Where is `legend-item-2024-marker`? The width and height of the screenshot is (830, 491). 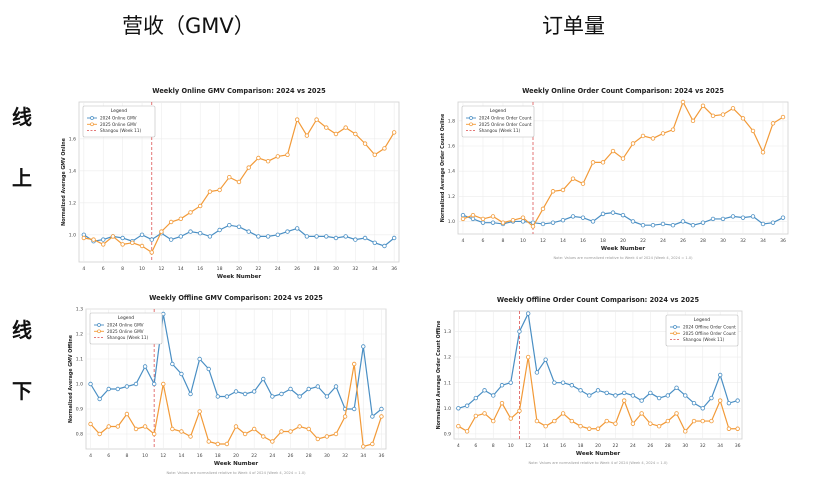
legend-item-2024-marker is located at coordinates (675, 327).